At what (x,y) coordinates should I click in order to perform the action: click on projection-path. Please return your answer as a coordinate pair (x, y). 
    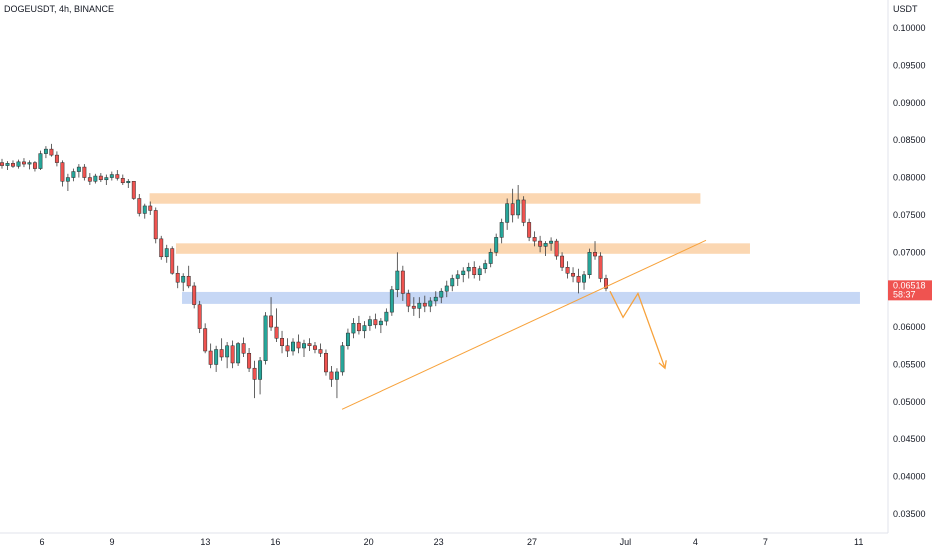
    Looking at the image, I should click on (637, 329).